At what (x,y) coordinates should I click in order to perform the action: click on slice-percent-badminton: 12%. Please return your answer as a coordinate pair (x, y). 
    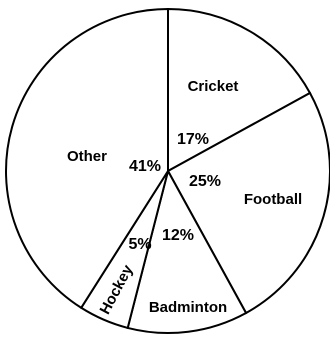
    Looking at the image, I should click on (178, 235).